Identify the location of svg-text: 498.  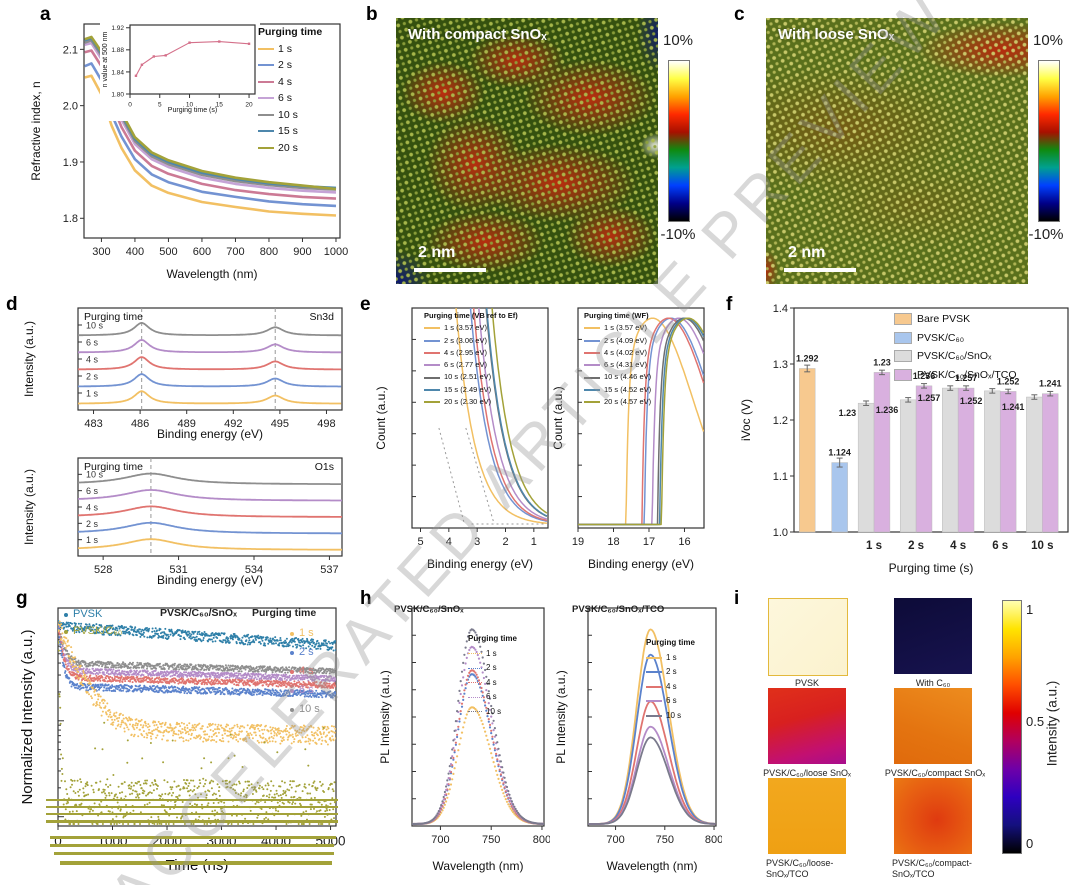
(326, 424).